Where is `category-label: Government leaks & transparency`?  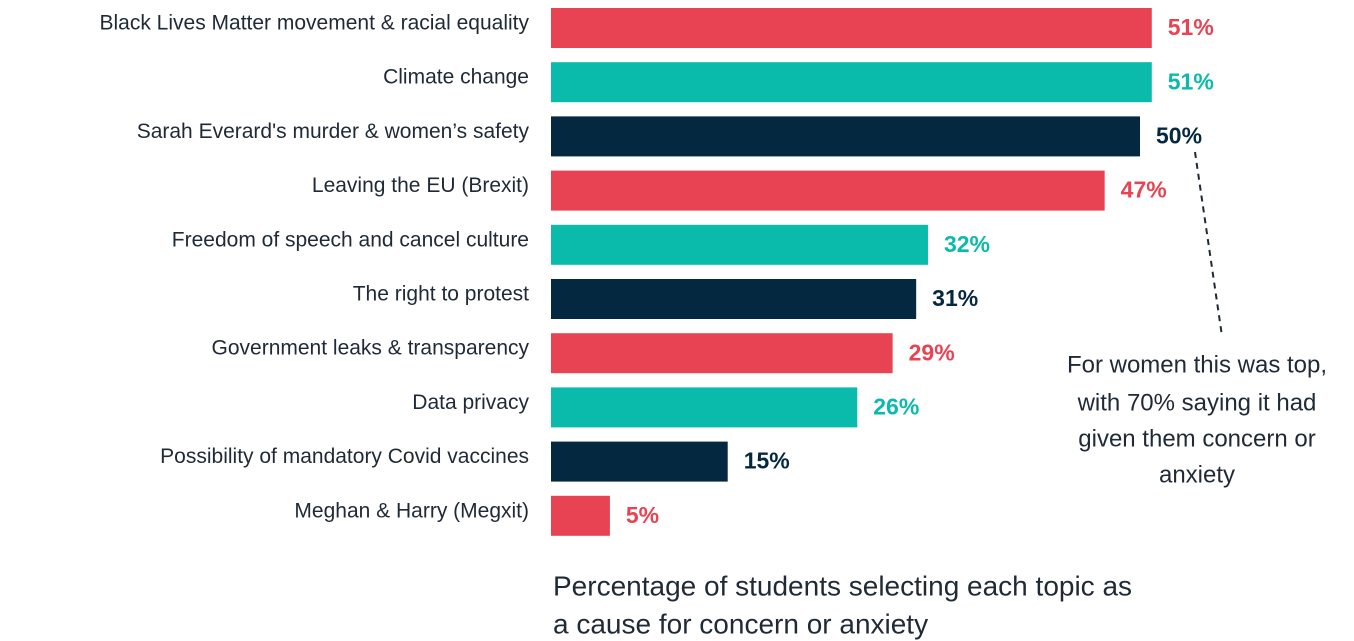 category-label: Government leaks & transparency is located at coordinates (371, 348).